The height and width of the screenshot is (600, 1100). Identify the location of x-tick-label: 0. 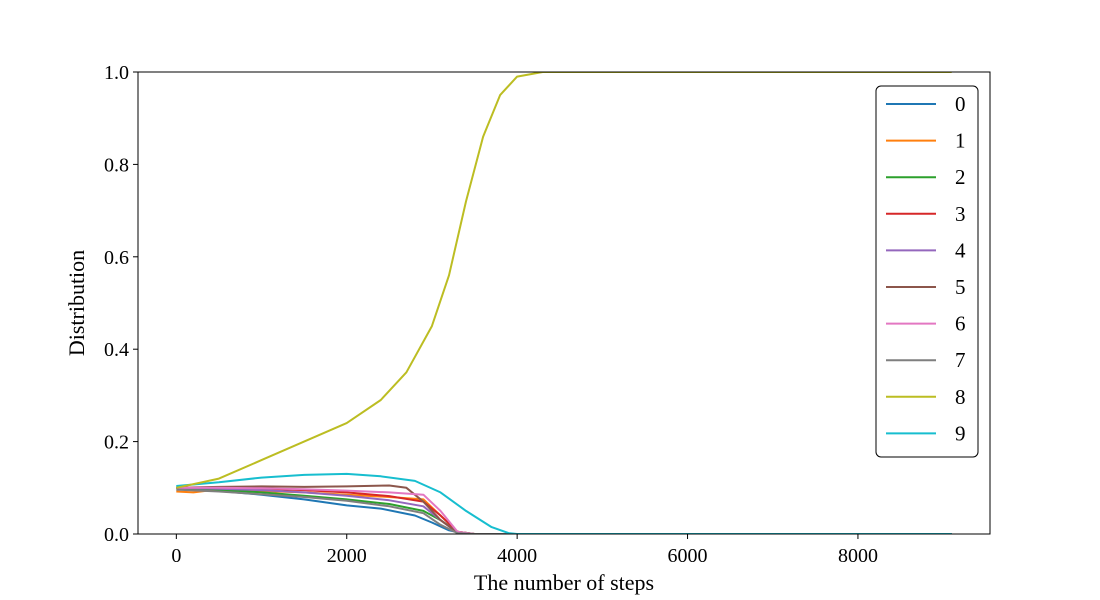
(176, 556).